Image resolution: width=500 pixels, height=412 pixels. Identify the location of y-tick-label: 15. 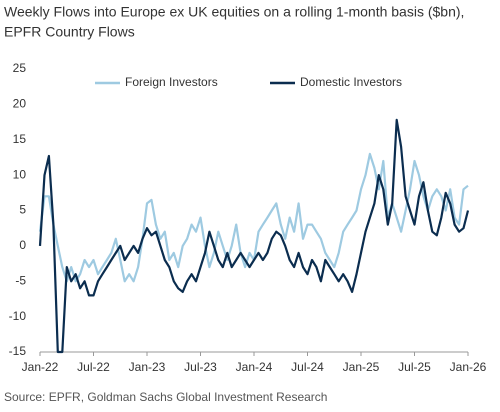
(20, 139).